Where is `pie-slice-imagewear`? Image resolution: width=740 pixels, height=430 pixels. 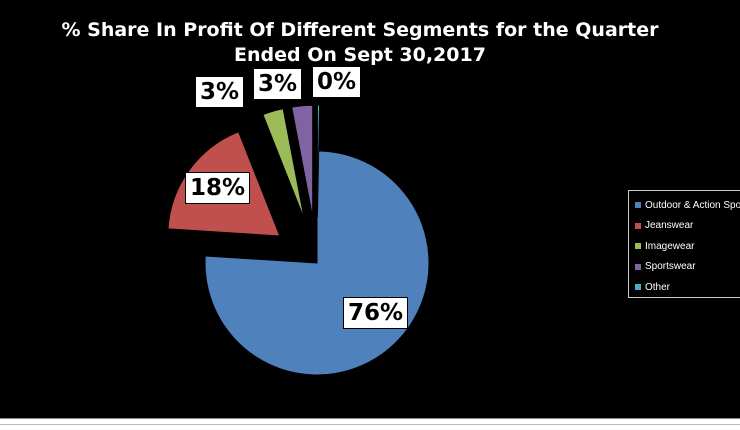 pie-slice-imagewear is located at coordinates (283, 164).